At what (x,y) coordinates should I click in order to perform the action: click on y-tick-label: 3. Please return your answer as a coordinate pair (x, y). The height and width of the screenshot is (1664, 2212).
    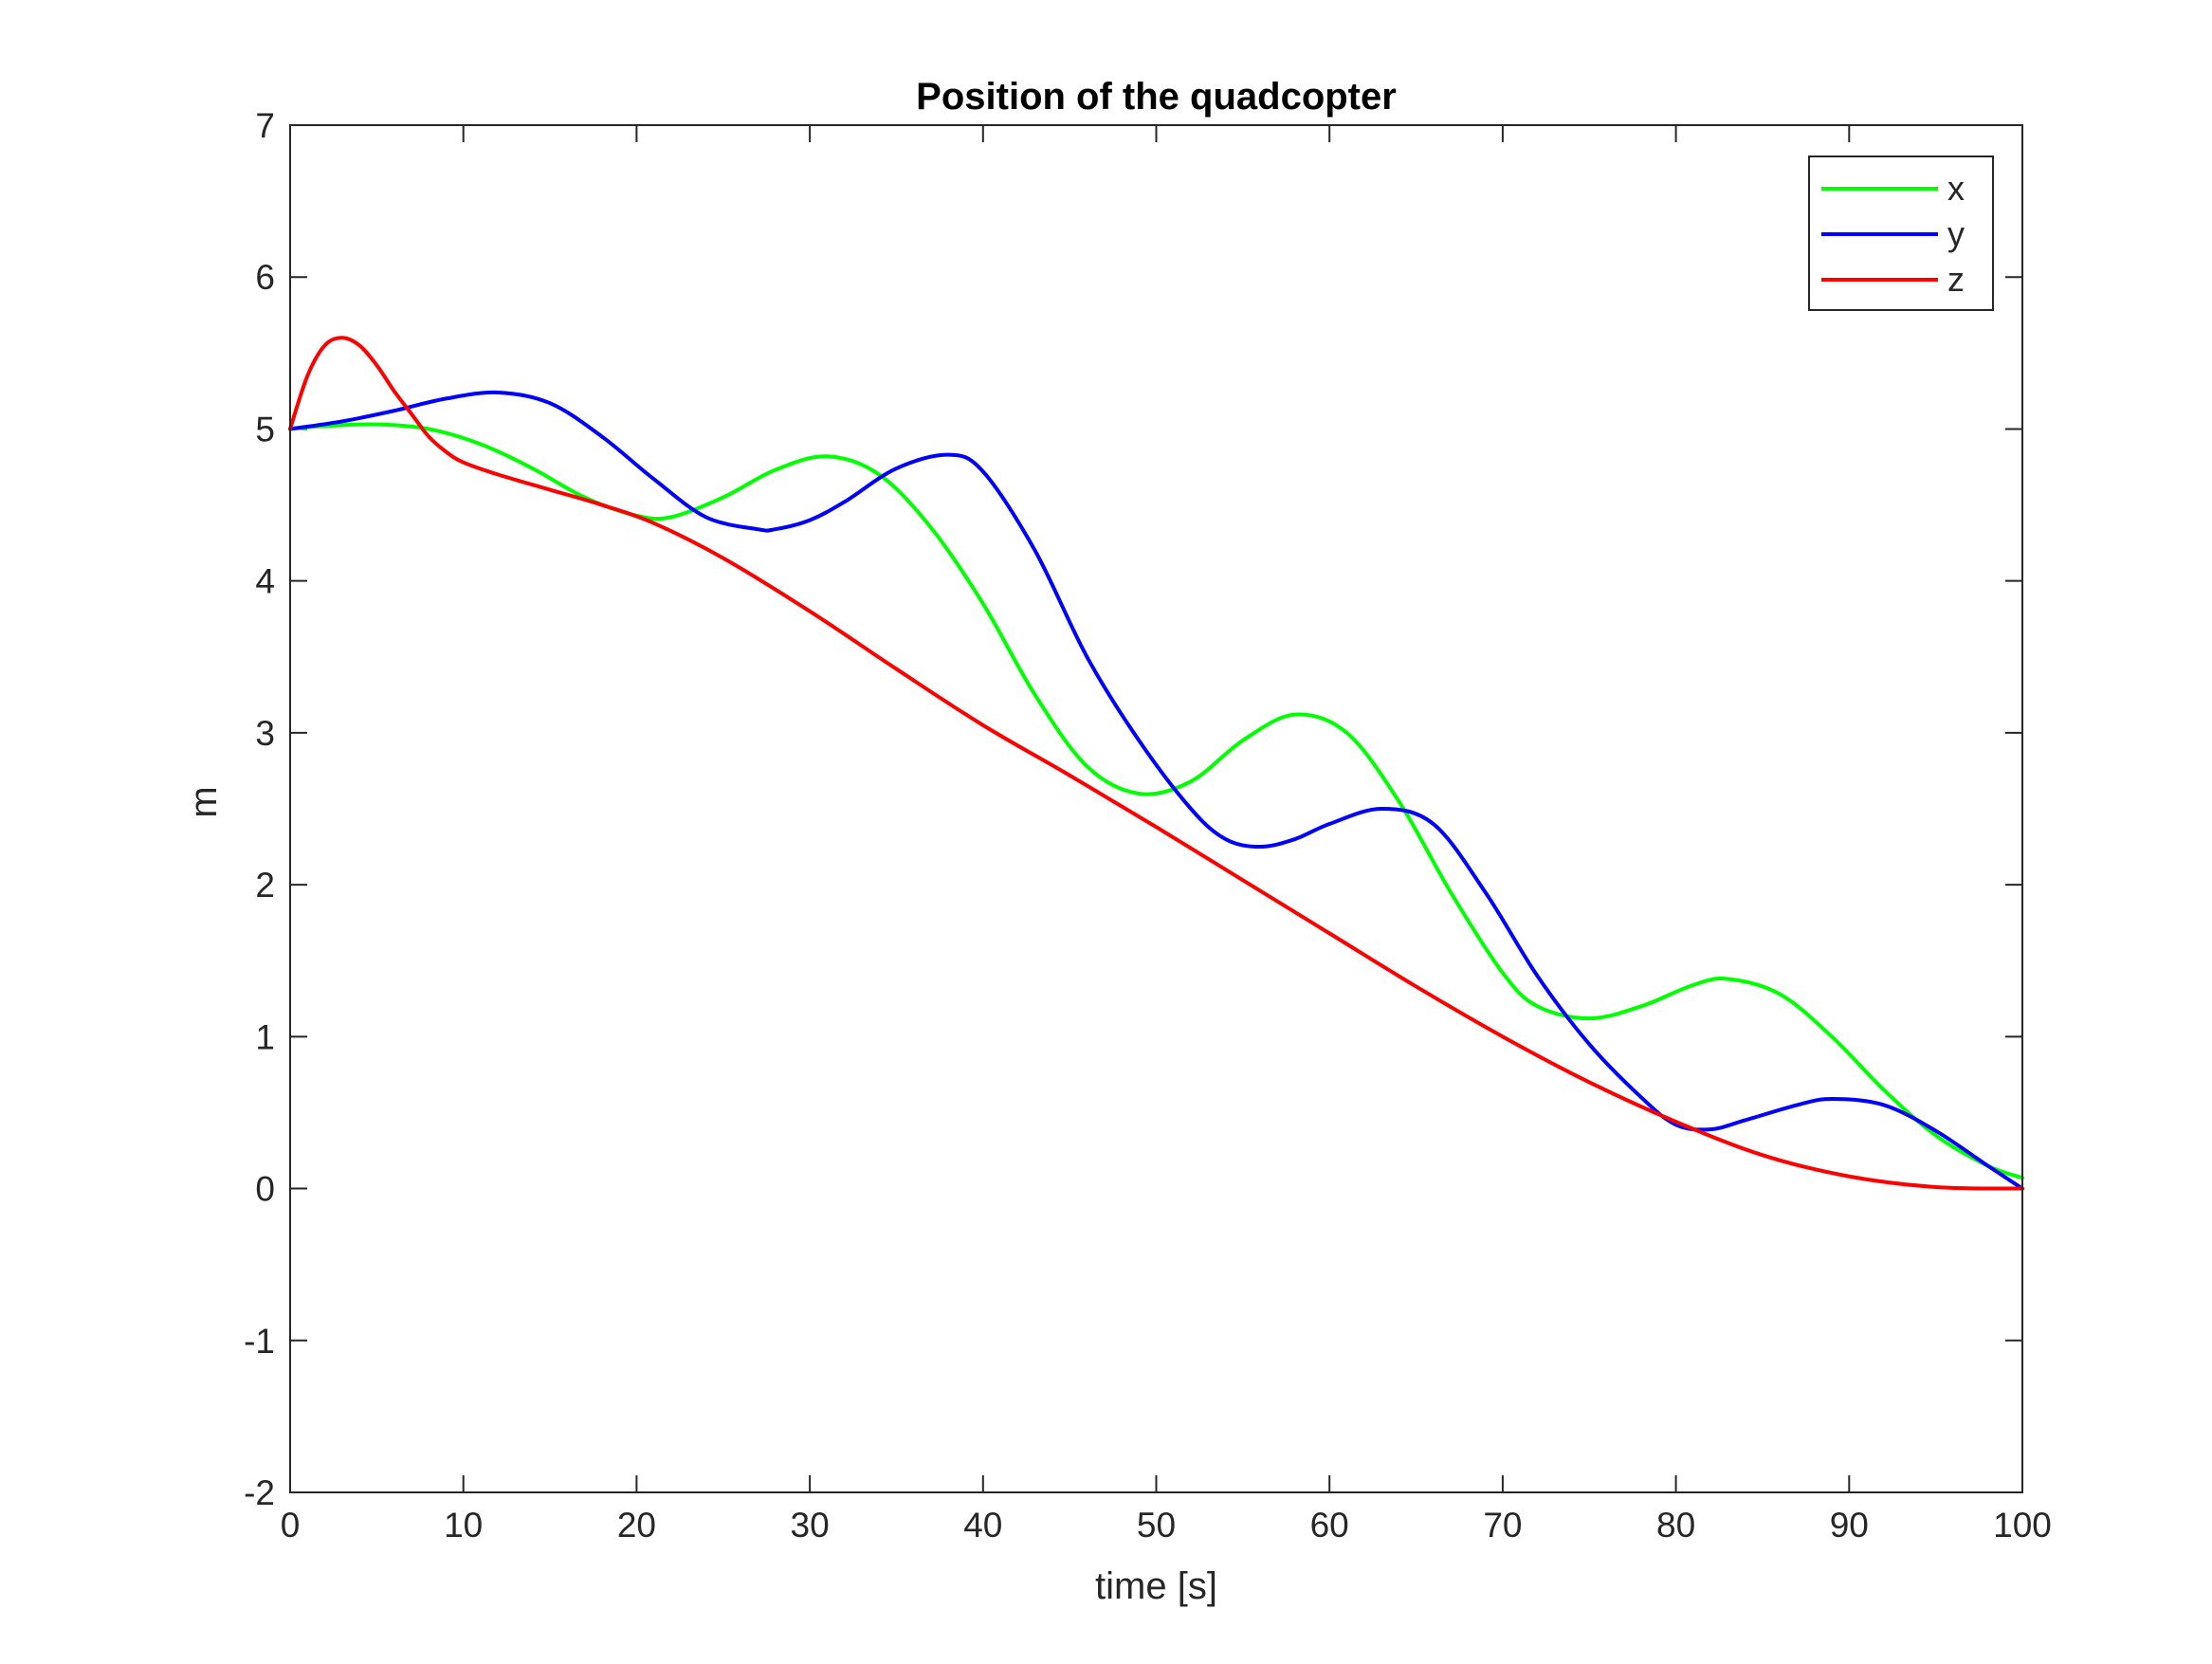
    Looking at the image, I should click on (265, 733).